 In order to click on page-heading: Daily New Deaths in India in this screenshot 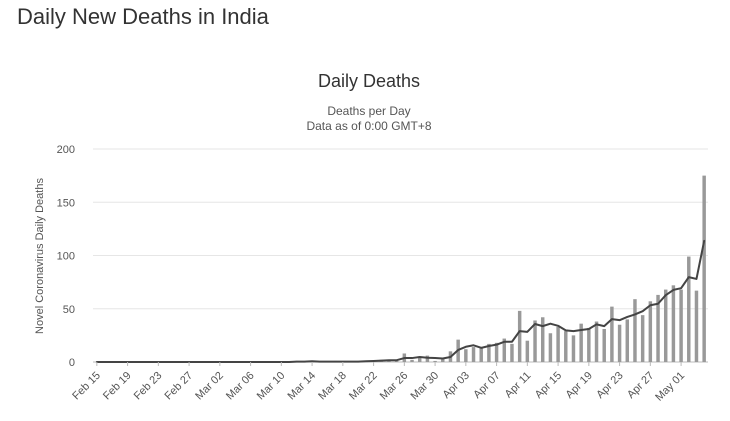, I will do `click(143, 16)`.